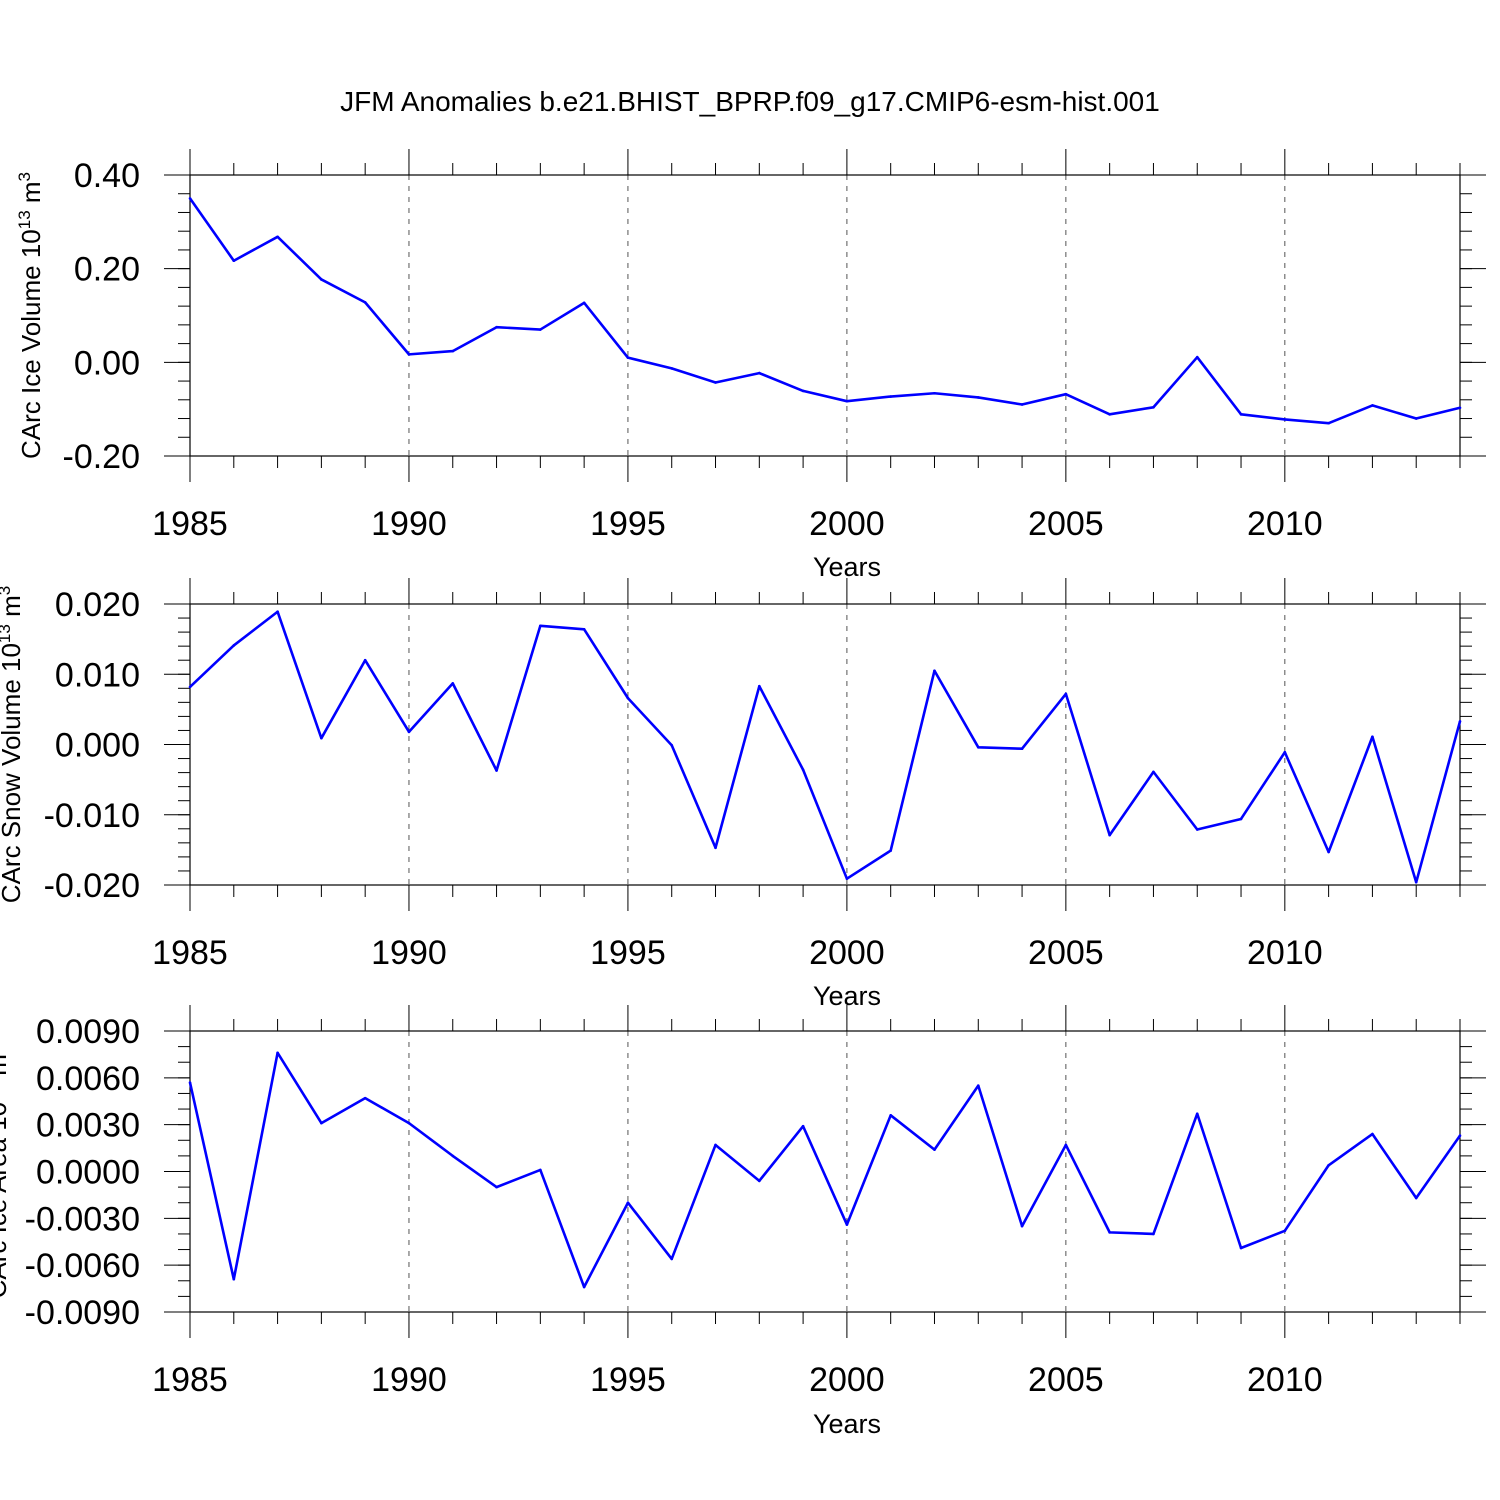  What do you see at coordinates (107, 270) in the screenshot?
I see `y-tick-label: 0.20` at bounding box center [107, 270].